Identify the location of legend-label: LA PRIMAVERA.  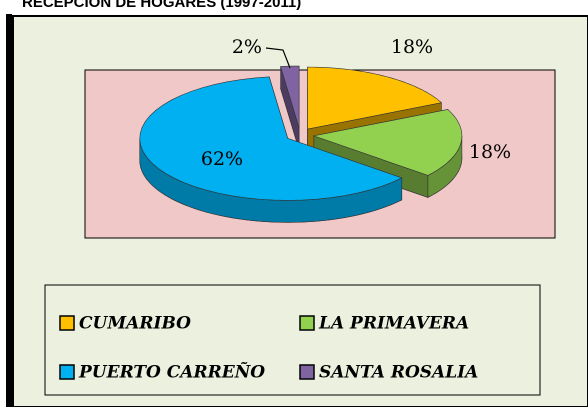
(393, 324).